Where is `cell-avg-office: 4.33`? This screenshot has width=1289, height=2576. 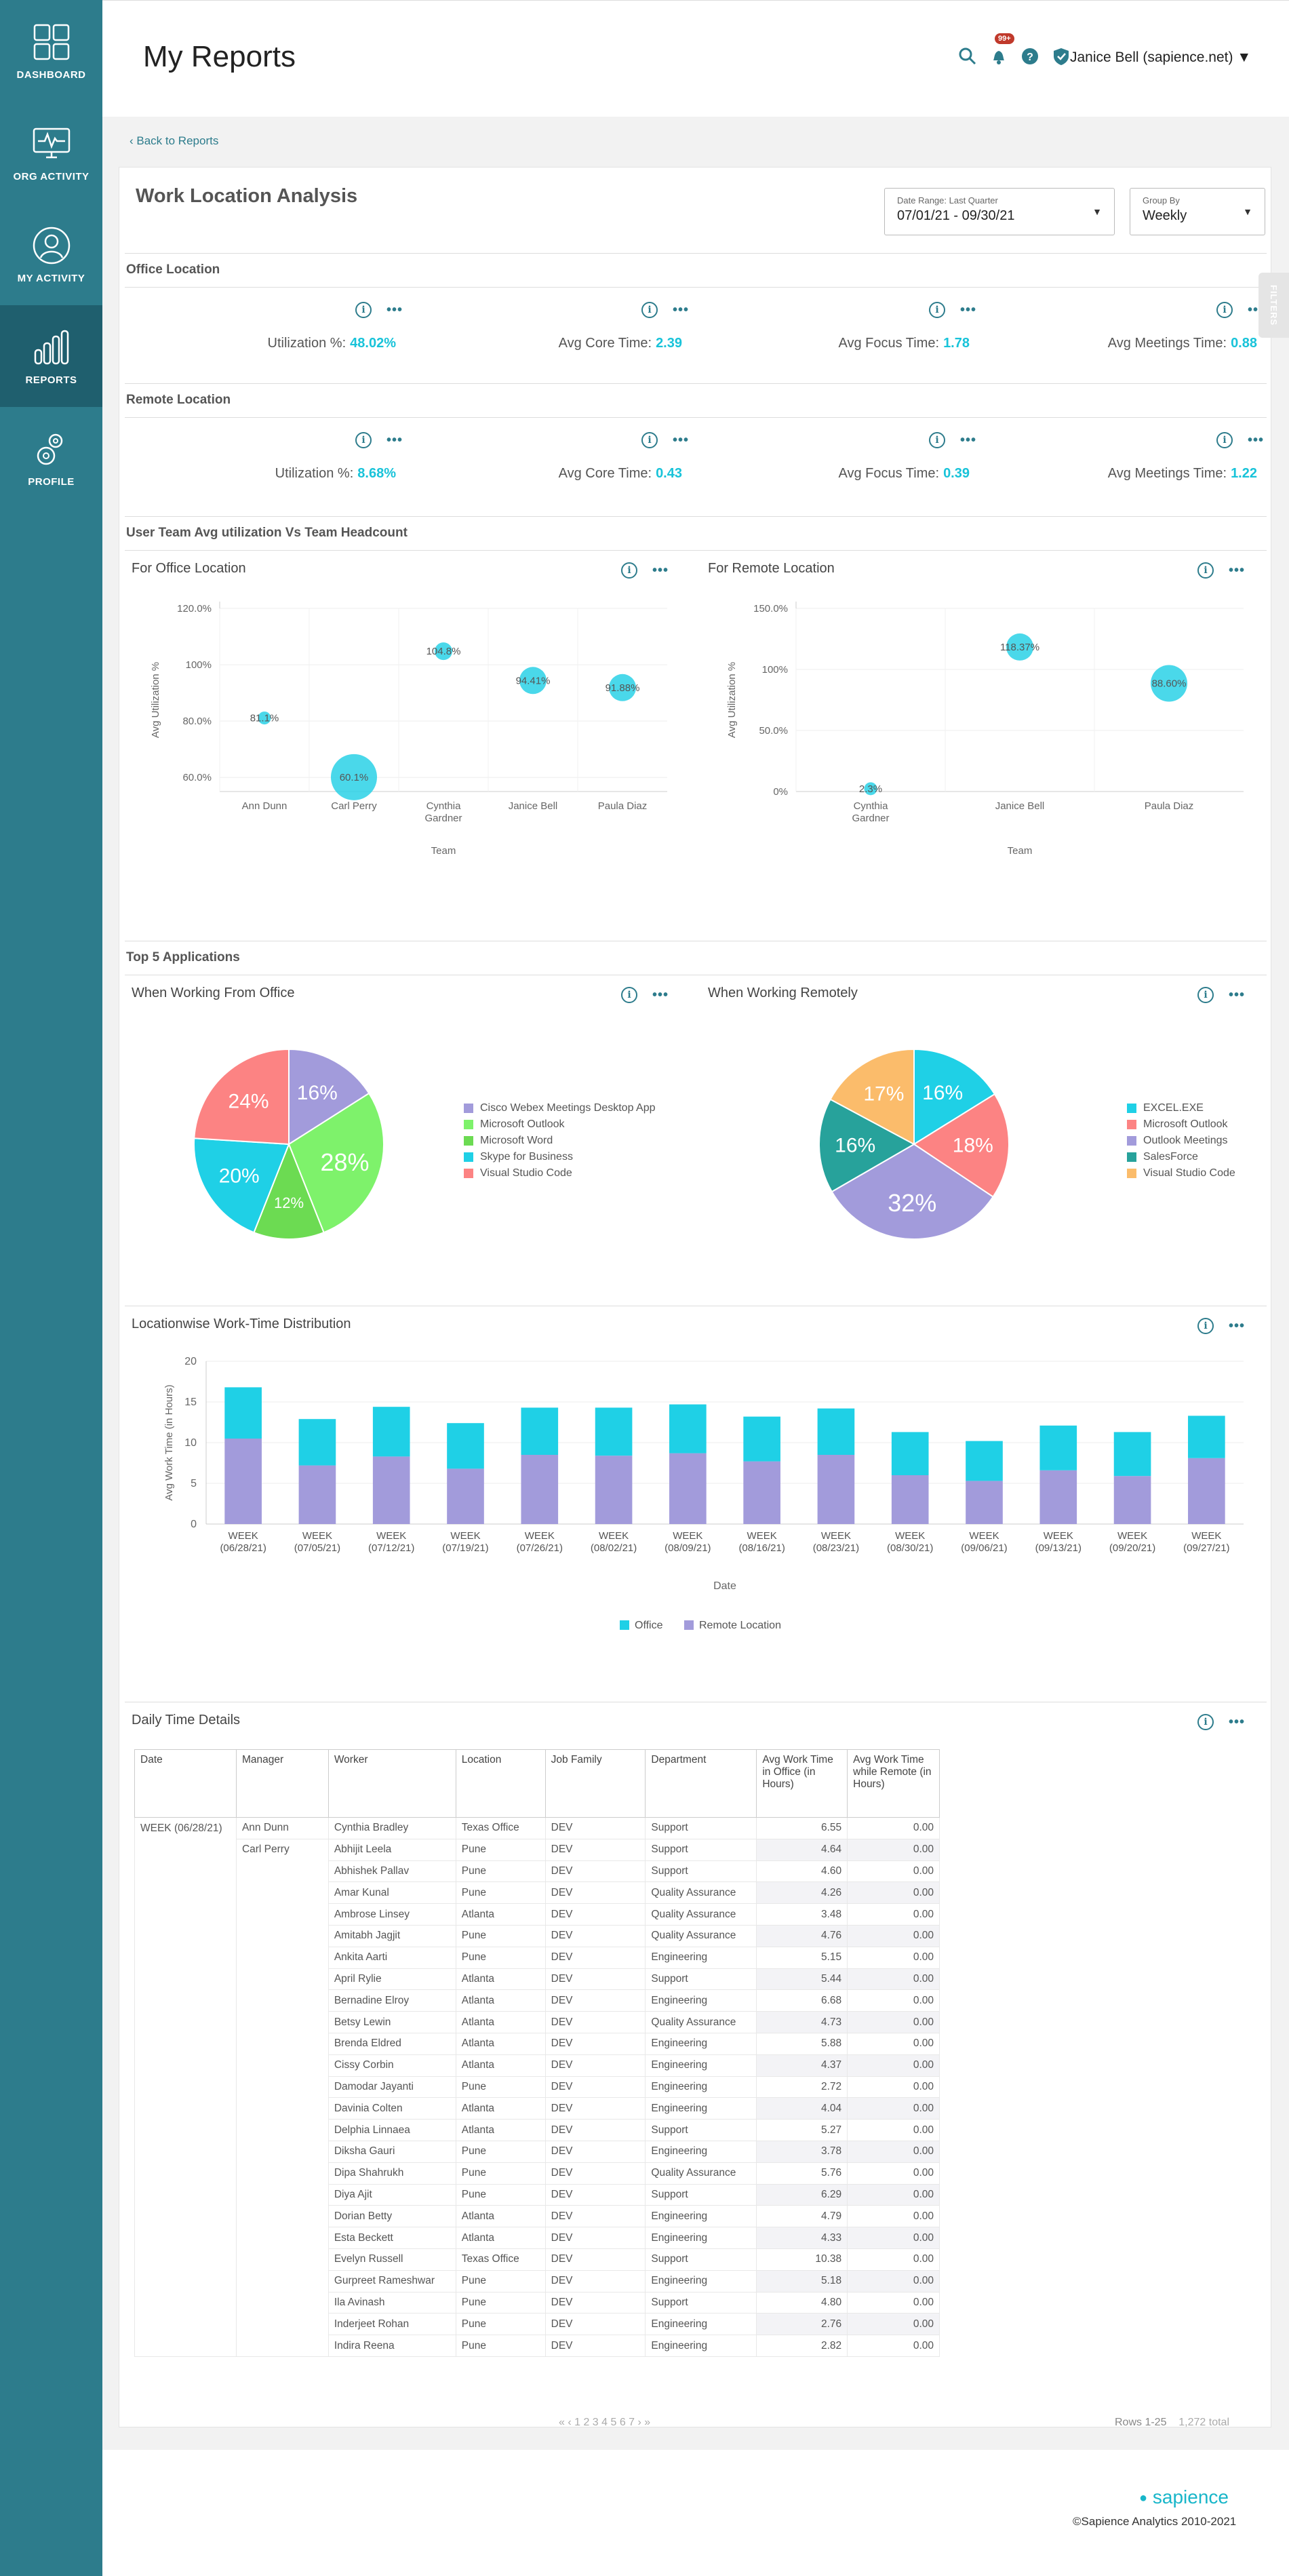 cell-avg-office: 4.33 is located at coordinates (802, 2238).